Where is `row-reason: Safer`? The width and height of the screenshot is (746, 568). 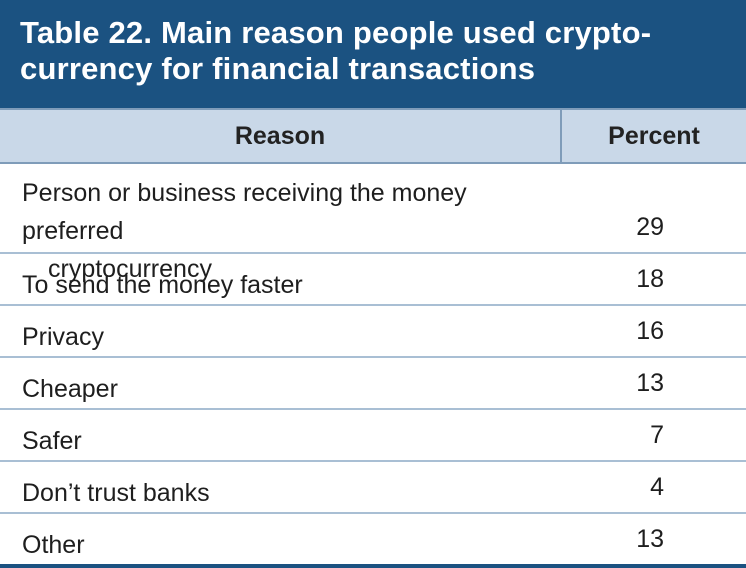
row-reason: Safer is located at coordinates (52, 441).